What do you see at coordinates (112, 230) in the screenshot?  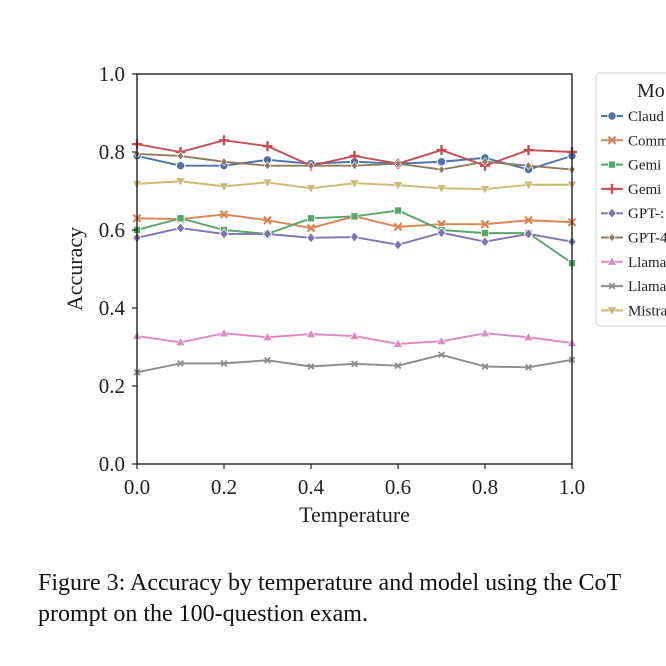 I see `y-tick-label: 0.6` at bounding box center [112, 230].